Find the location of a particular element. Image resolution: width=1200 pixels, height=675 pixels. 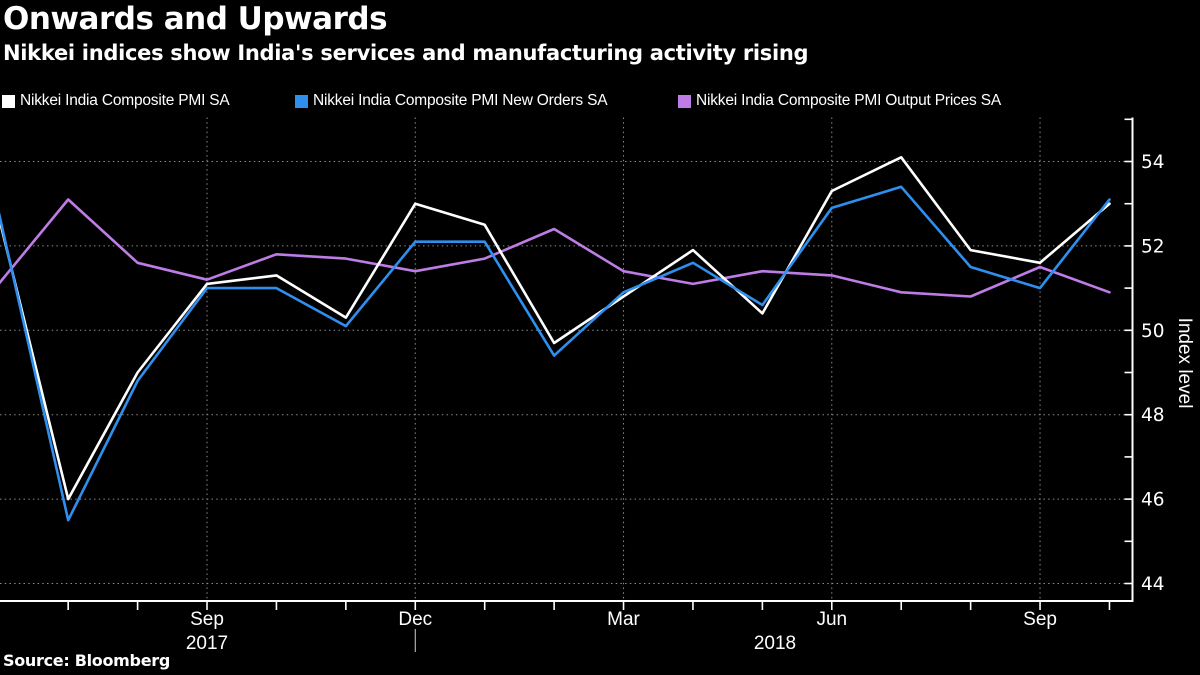

x-tick-label: Jun is located at coordinates (831, 619).